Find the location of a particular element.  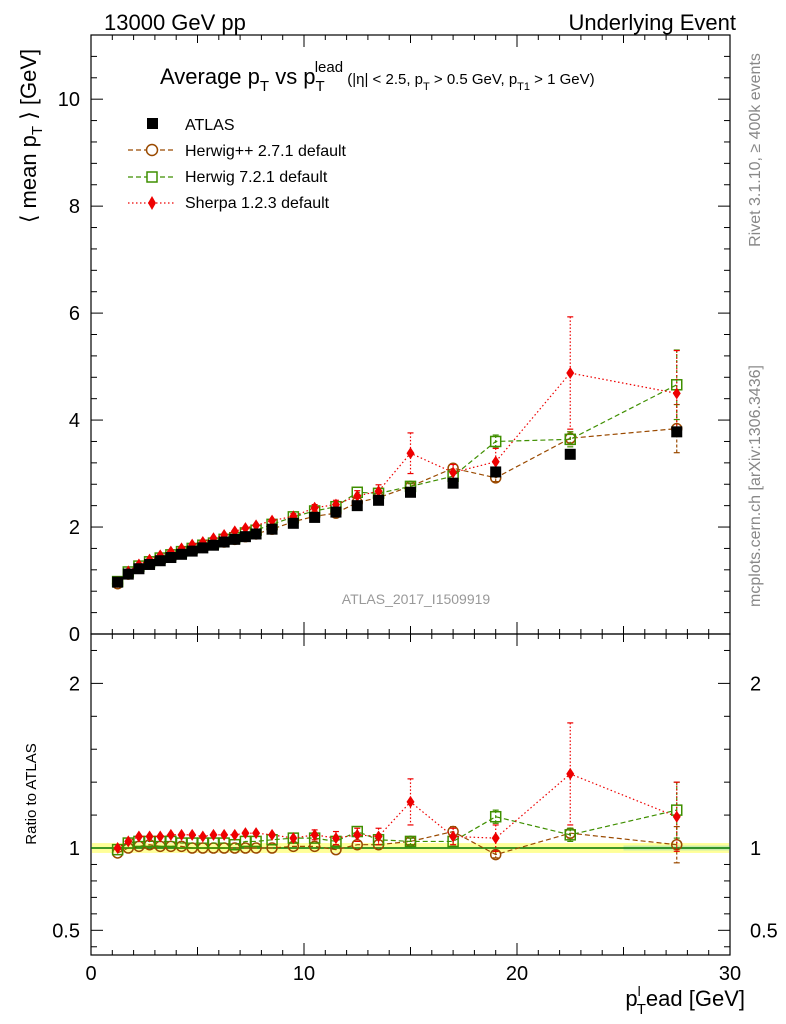

ratio-ytick-label: 1 is located at coordinates (74, 849).